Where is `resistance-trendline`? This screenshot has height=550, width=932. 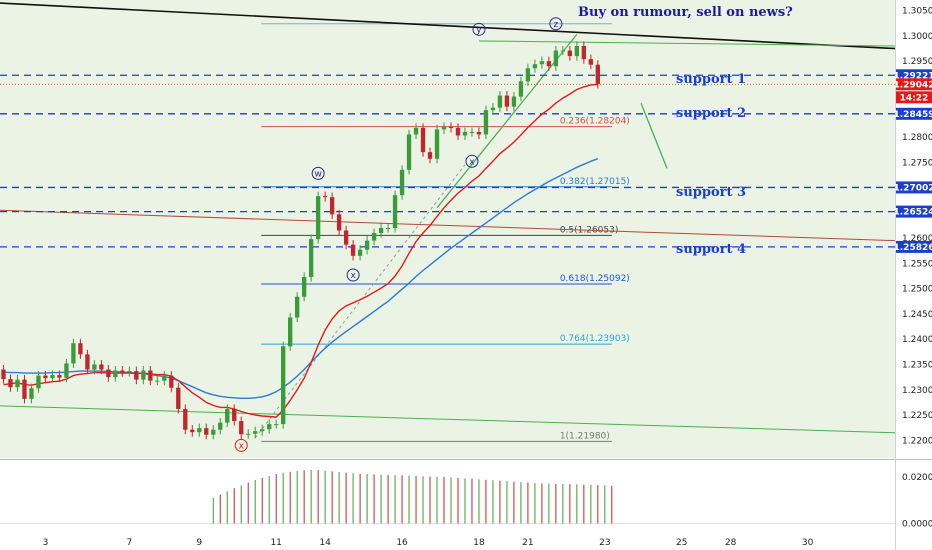
resistance-trendline is located at coordinates (448, 26).